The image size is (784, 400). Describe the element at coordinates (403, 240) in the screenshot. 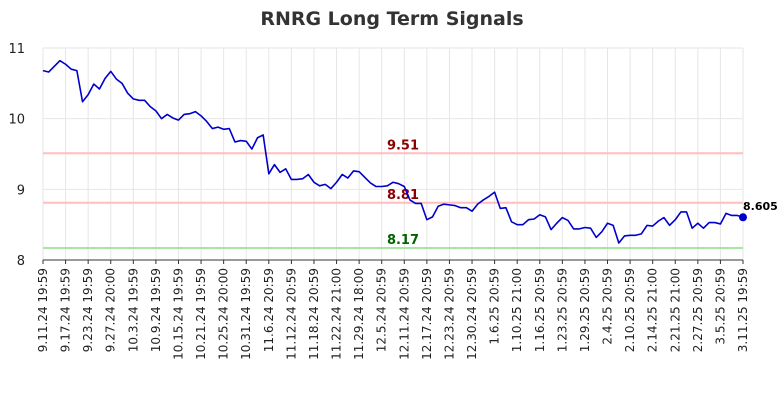

I see `reference-line-label: 8.17` at that location.